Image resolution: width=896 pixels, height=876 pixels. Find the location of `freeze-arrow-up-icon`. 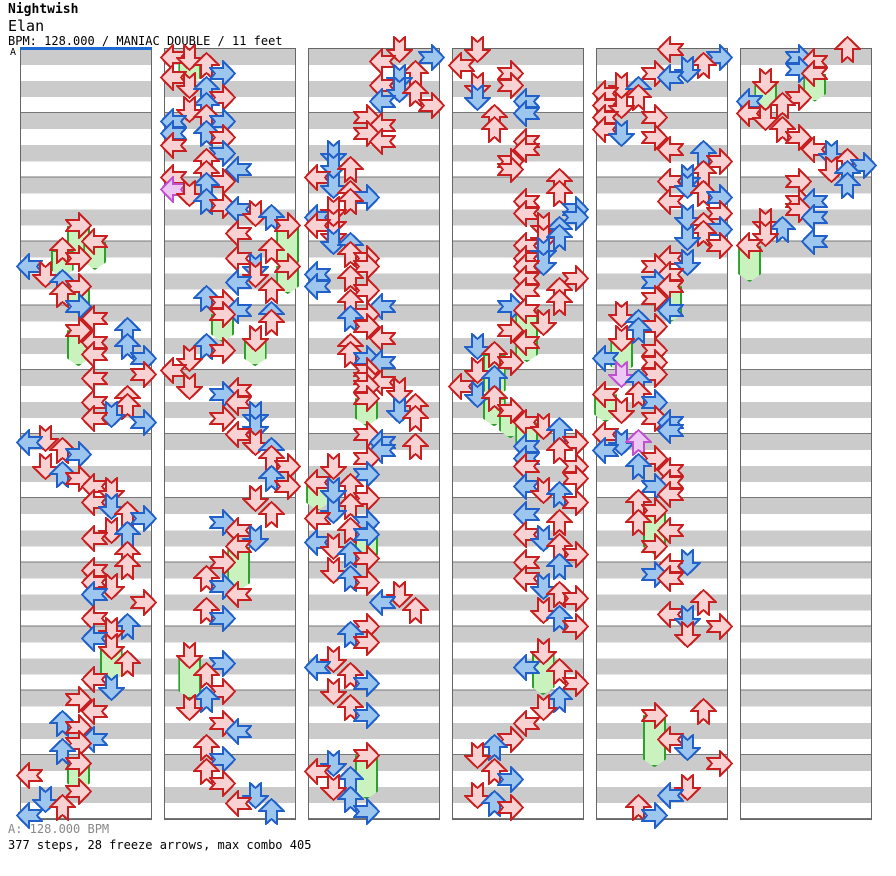

freeze-arrow-up-icon is located at coordinates (494, 398).